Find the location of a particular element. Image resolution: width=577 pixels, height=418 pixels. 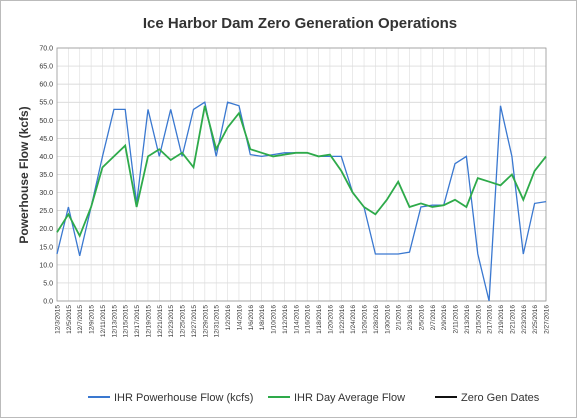

x-tick-label: 2/19/2016 is located at coordinates (501, 319).